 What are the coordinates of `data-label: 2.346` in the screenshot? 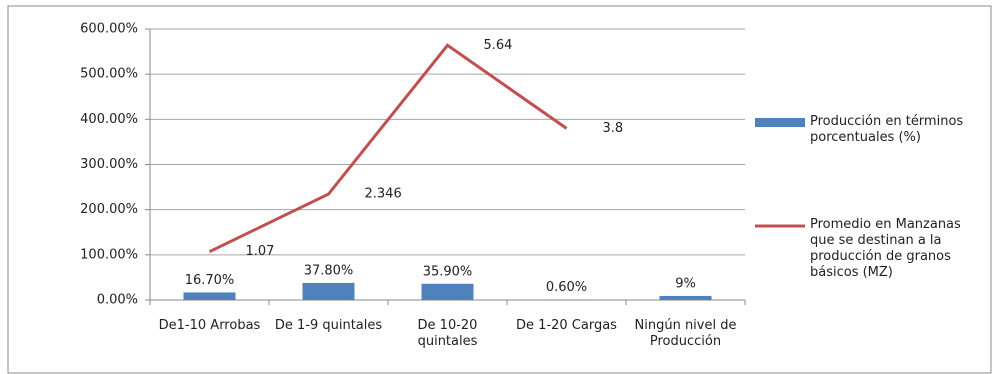 It's located at (383, 194).